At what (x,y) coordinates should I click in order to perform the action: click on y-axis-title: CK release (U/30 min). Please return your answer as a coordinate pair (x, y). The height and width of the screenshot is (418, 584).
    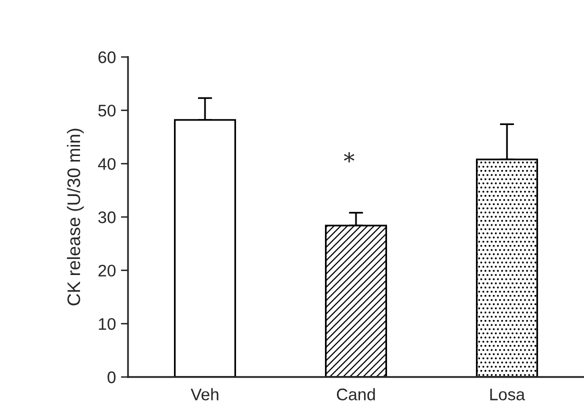
    Looking at the image, I should click on (75, 217).